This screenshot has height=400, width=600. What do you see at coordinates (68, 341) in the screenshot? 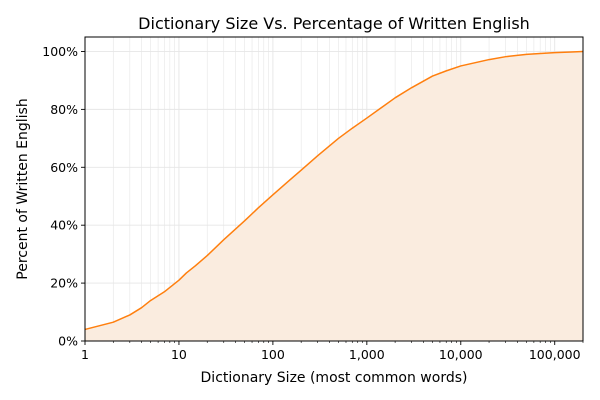
I see `y-tick-label: 0%` at bounding box center [68, 341].